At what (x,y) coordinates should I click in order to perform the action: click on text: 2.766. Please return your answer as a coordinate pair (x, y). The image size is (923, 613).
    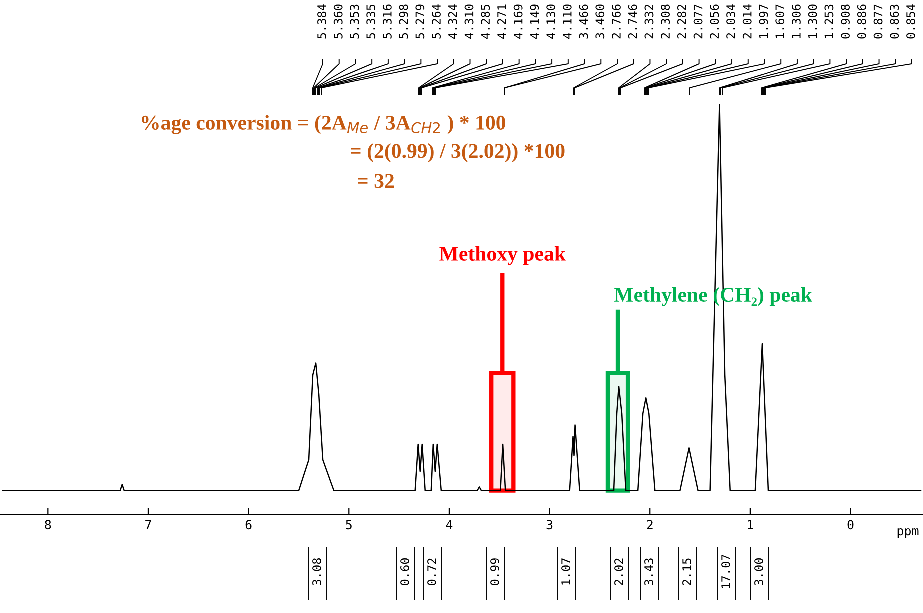
    Looking at the image, I should click on (616, 21).